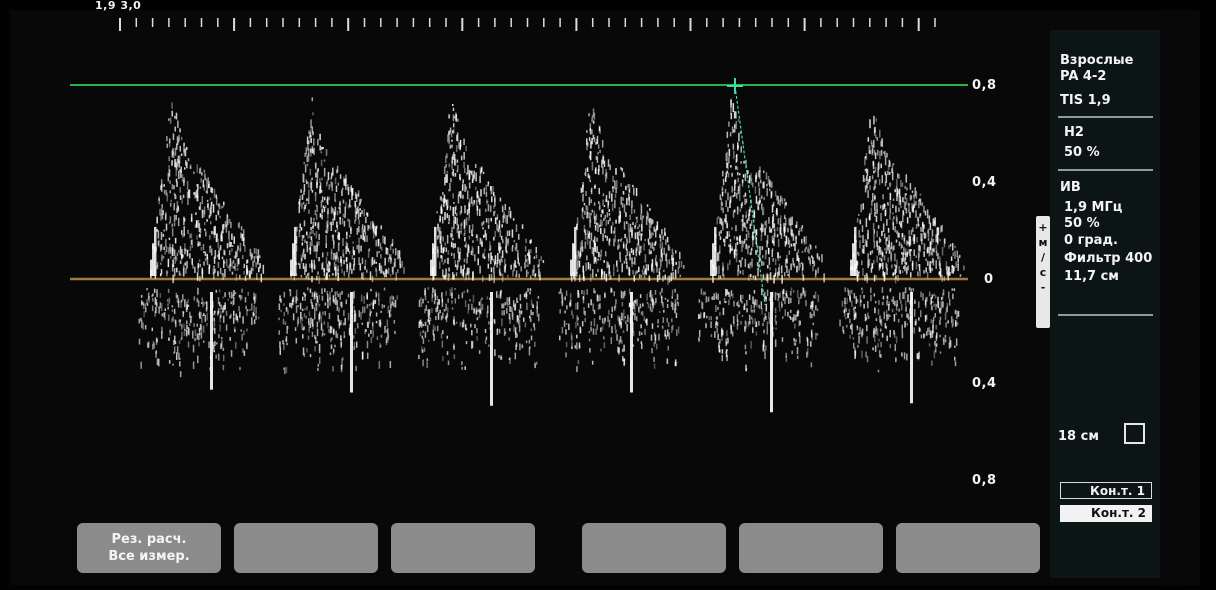 The height and width of the screenshot is (590, 1216). I want to click on preset-label: Взрослые, so click(1097, 60).